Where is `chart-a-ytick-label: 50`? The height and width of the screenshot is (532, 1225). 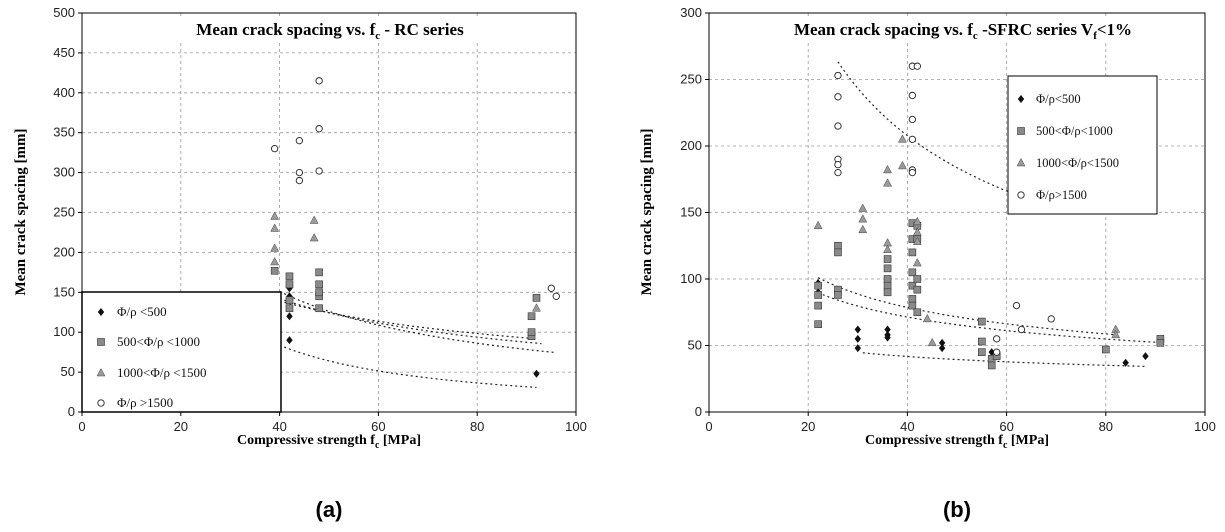 chart-a-ytick-label: 50 is located at coordinates (68, 371).